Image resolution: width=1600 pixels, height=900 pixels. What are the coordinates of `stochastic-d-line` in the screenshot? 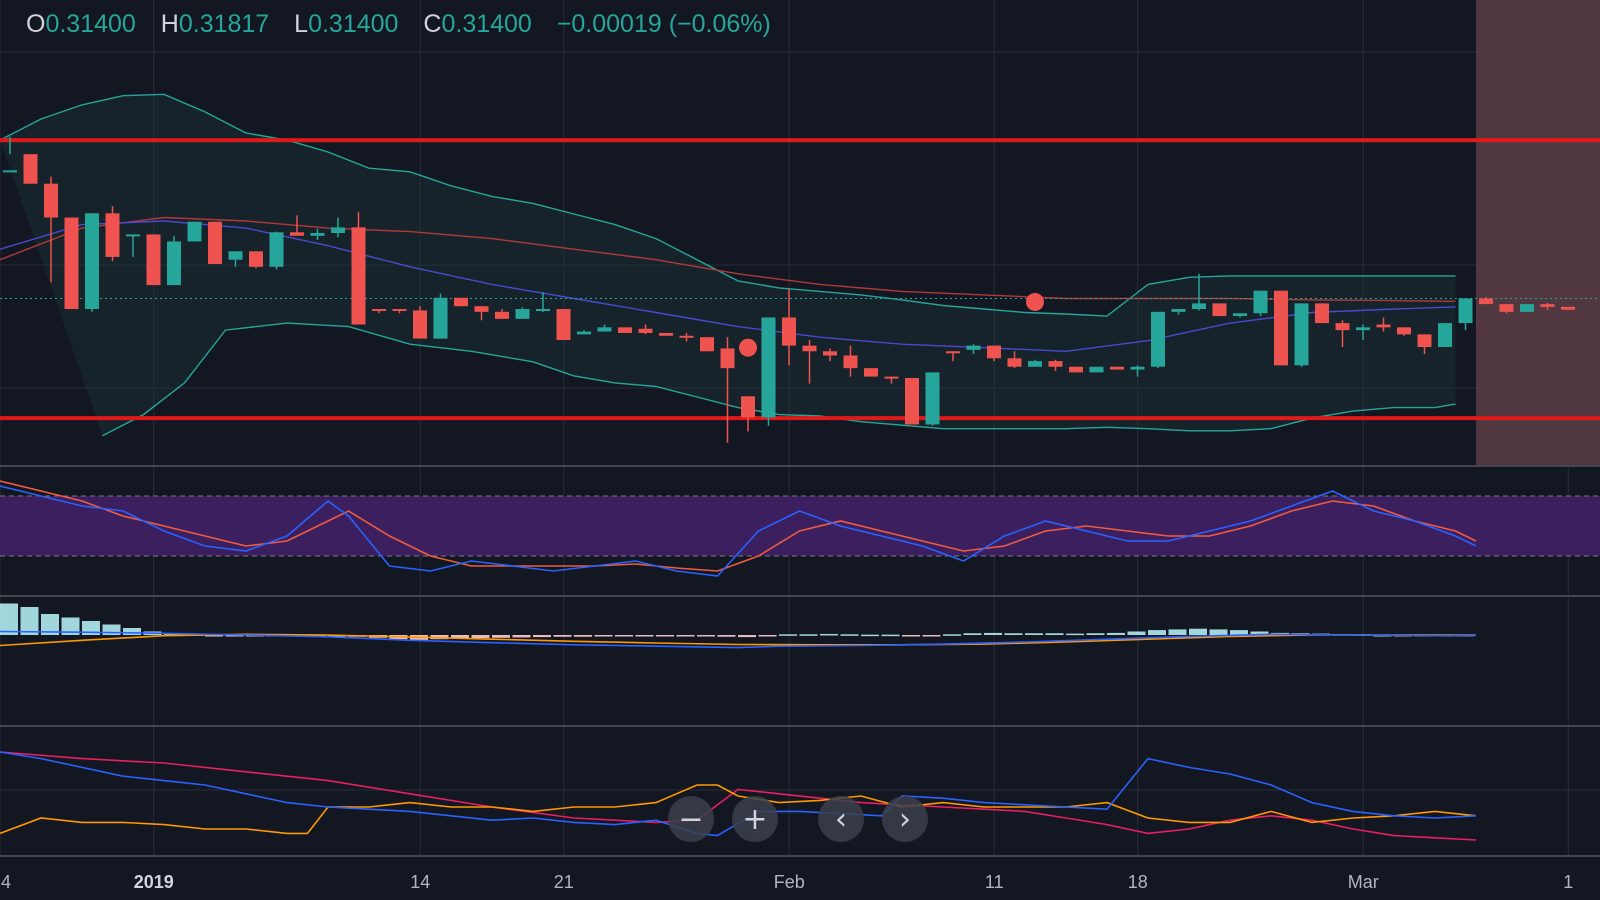 It's located at (738, 526).